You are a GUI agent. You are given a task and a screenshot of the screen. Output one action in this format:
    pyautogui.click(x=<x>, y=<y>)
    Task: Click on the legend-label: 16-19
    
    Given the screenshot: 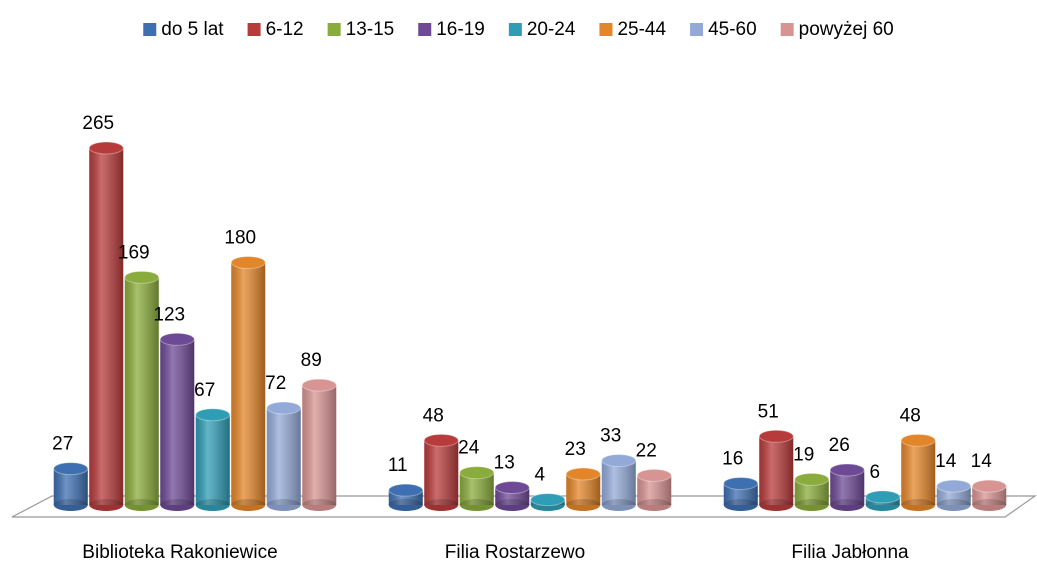 What is the action you would take?
    pyautogui.click(x=460, y=29)
    